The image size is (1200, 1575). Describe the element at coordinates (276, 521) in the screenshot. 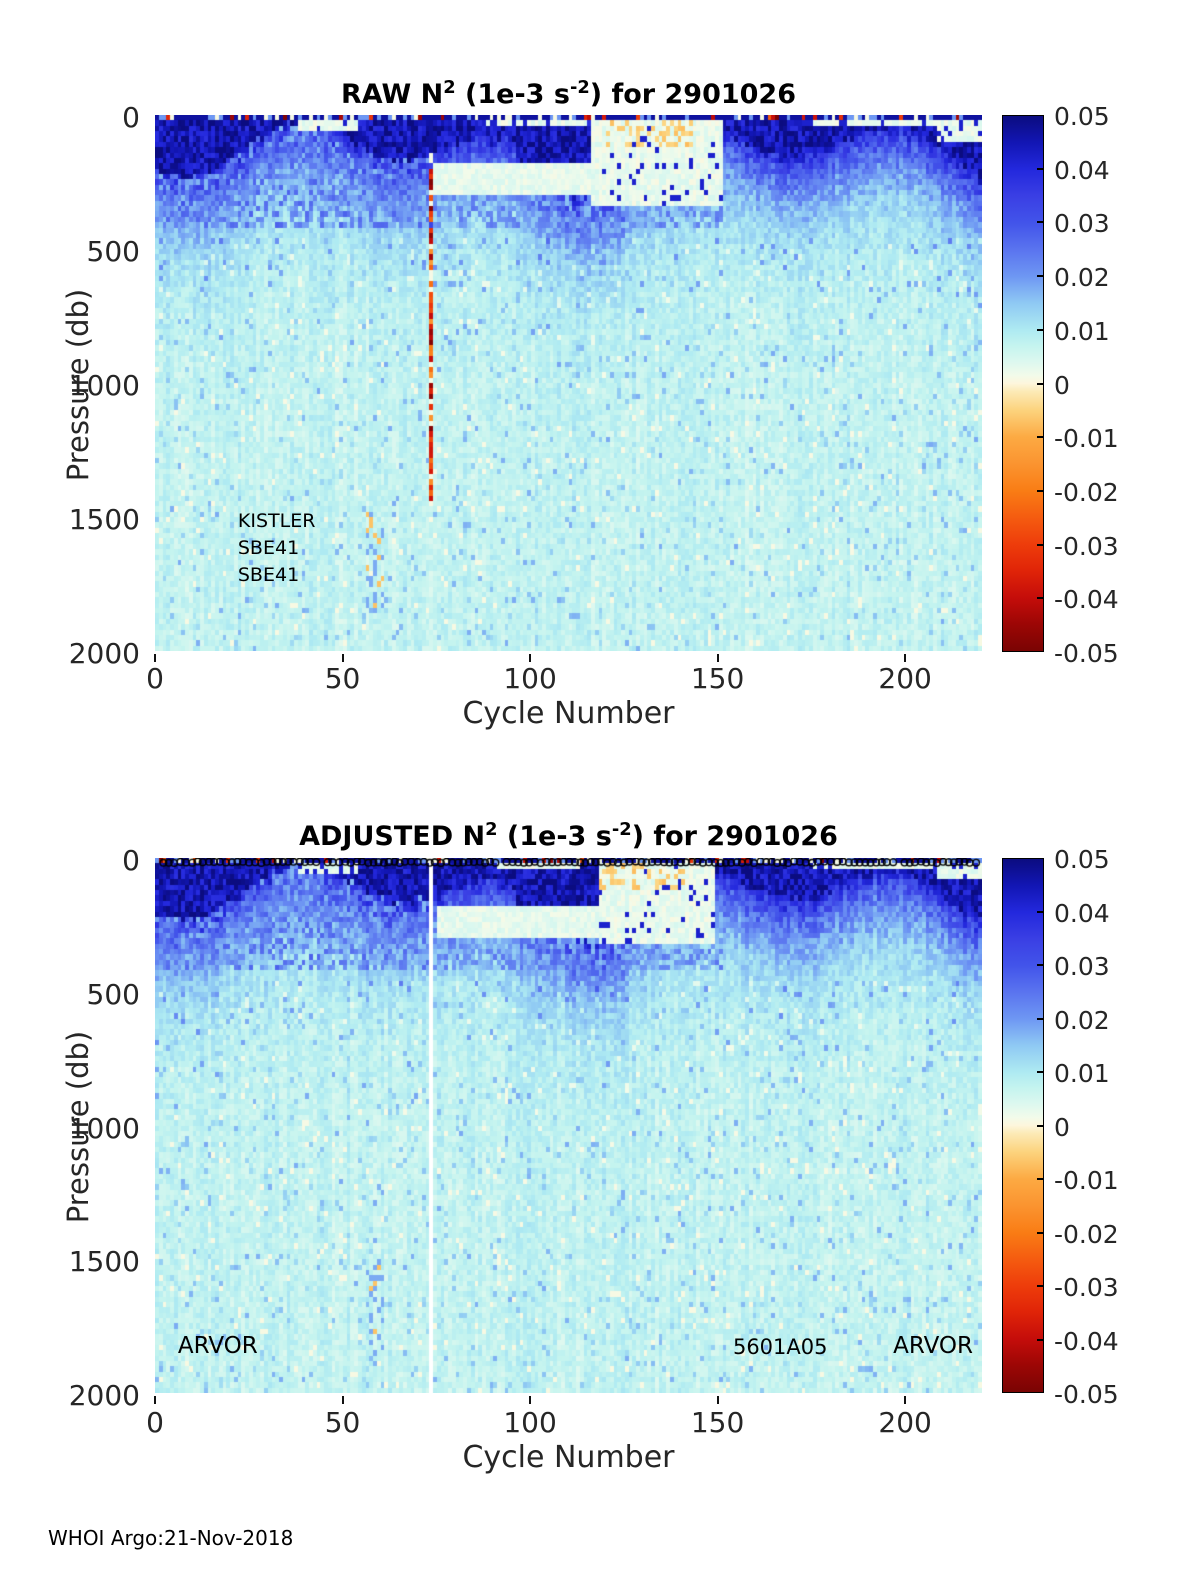

I see `plot-annotation: KISTLER` at that location.